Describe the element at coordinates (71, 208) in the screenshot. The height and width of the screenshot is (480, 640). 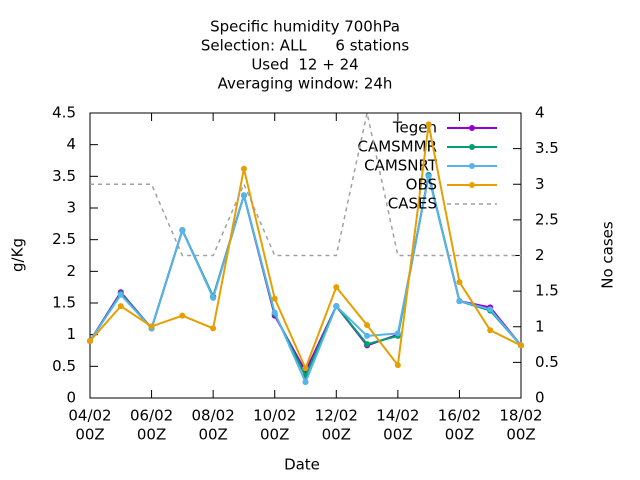
I see `y-tick-label: 3` at that location.